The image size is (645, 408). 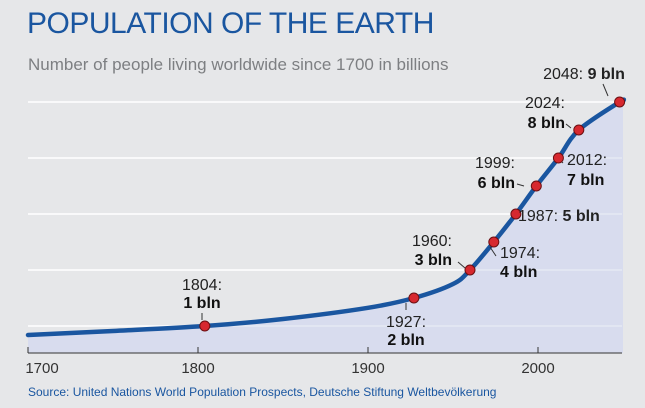 What do you see at coordinates (587, 160) in the screenshot?
I see `milestone-year: 2012:` at bounding box center [587, 160].